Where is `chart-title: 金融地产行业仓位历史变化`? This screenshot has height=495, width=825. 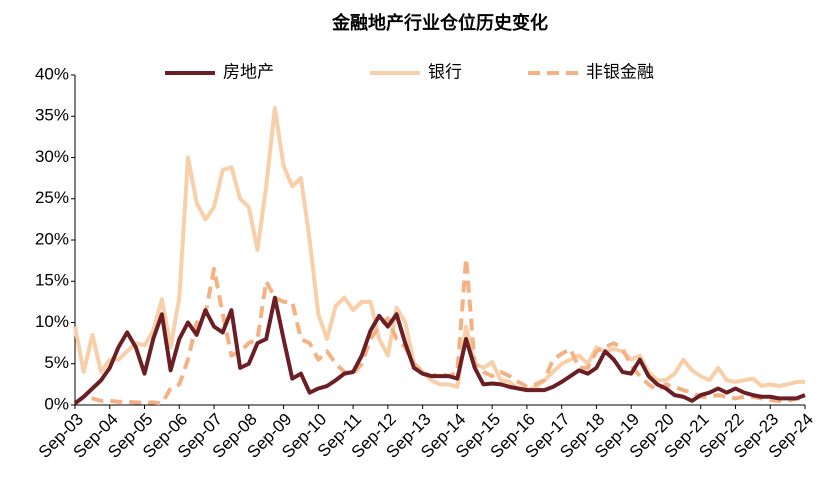
chart-title: 金融地产行业仓位历史变化 is located at coordinates (439, 22).